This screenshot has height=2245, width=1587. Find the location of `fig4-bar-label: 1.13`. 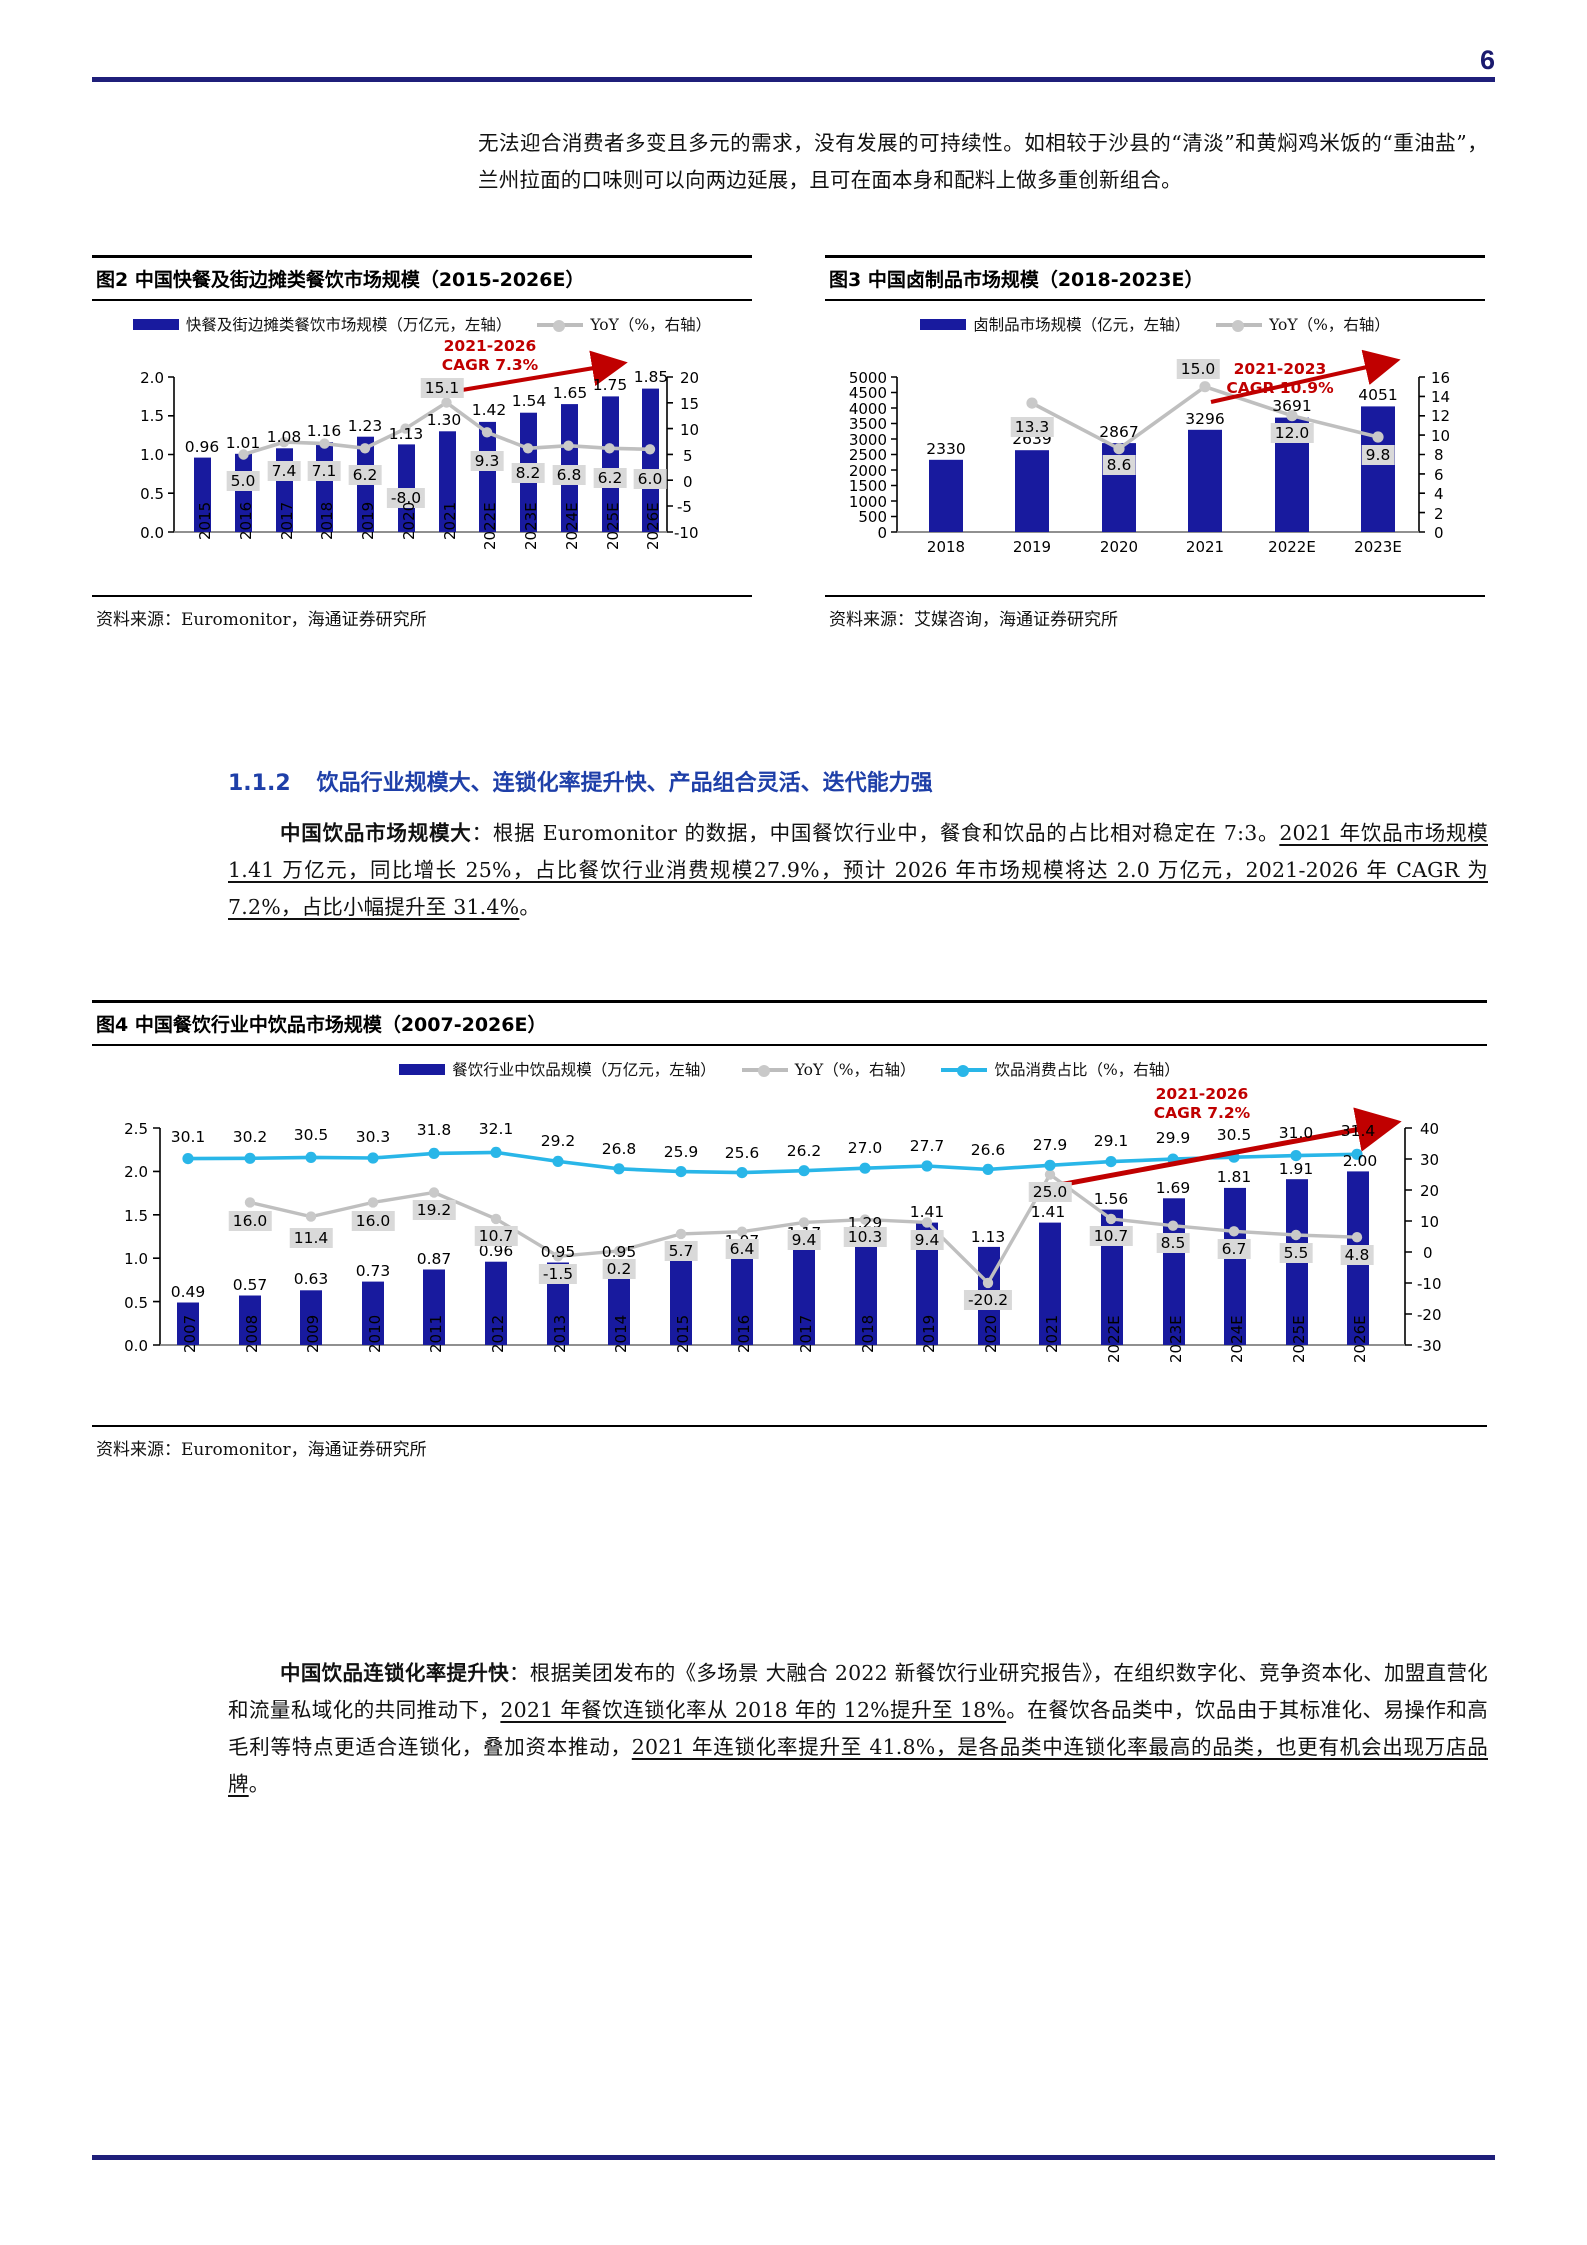

fig4-bar-label: 1.13 is located at coordinates (988, 1237).